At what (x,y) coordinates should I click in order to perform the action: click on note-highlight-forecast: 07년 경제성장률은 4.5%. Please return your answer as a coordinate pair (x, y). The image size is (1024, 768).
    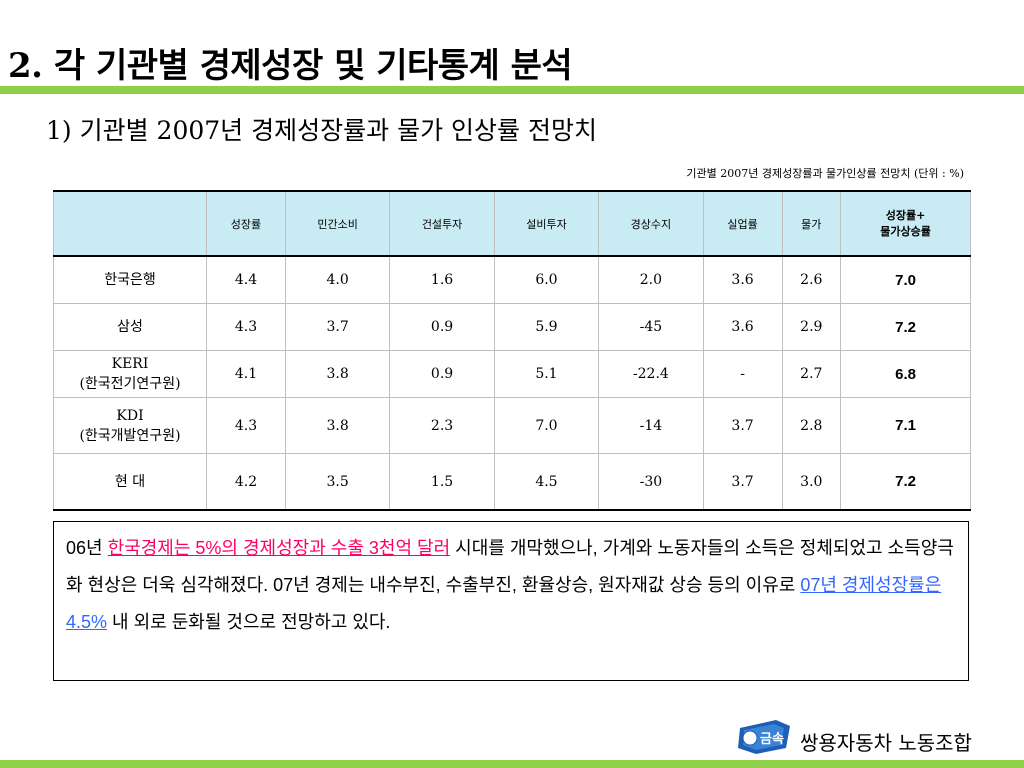
    Looking at the image, I should click on (504, 603).